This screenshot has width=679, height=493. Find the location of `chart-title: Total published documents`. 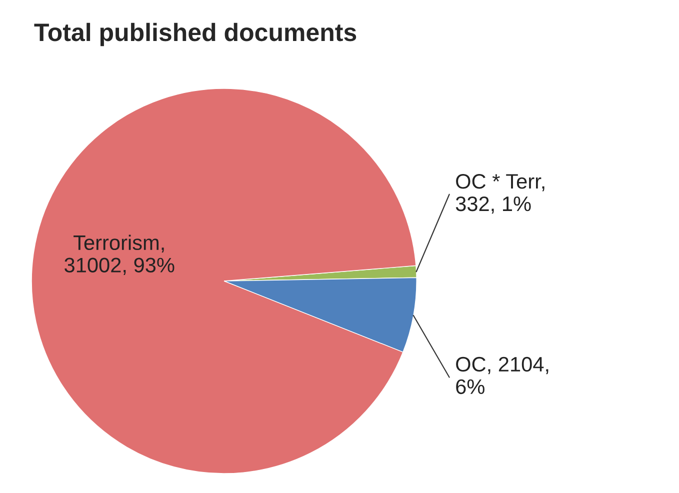

chart-title: Total published documents is located at coordinates (195, 34).